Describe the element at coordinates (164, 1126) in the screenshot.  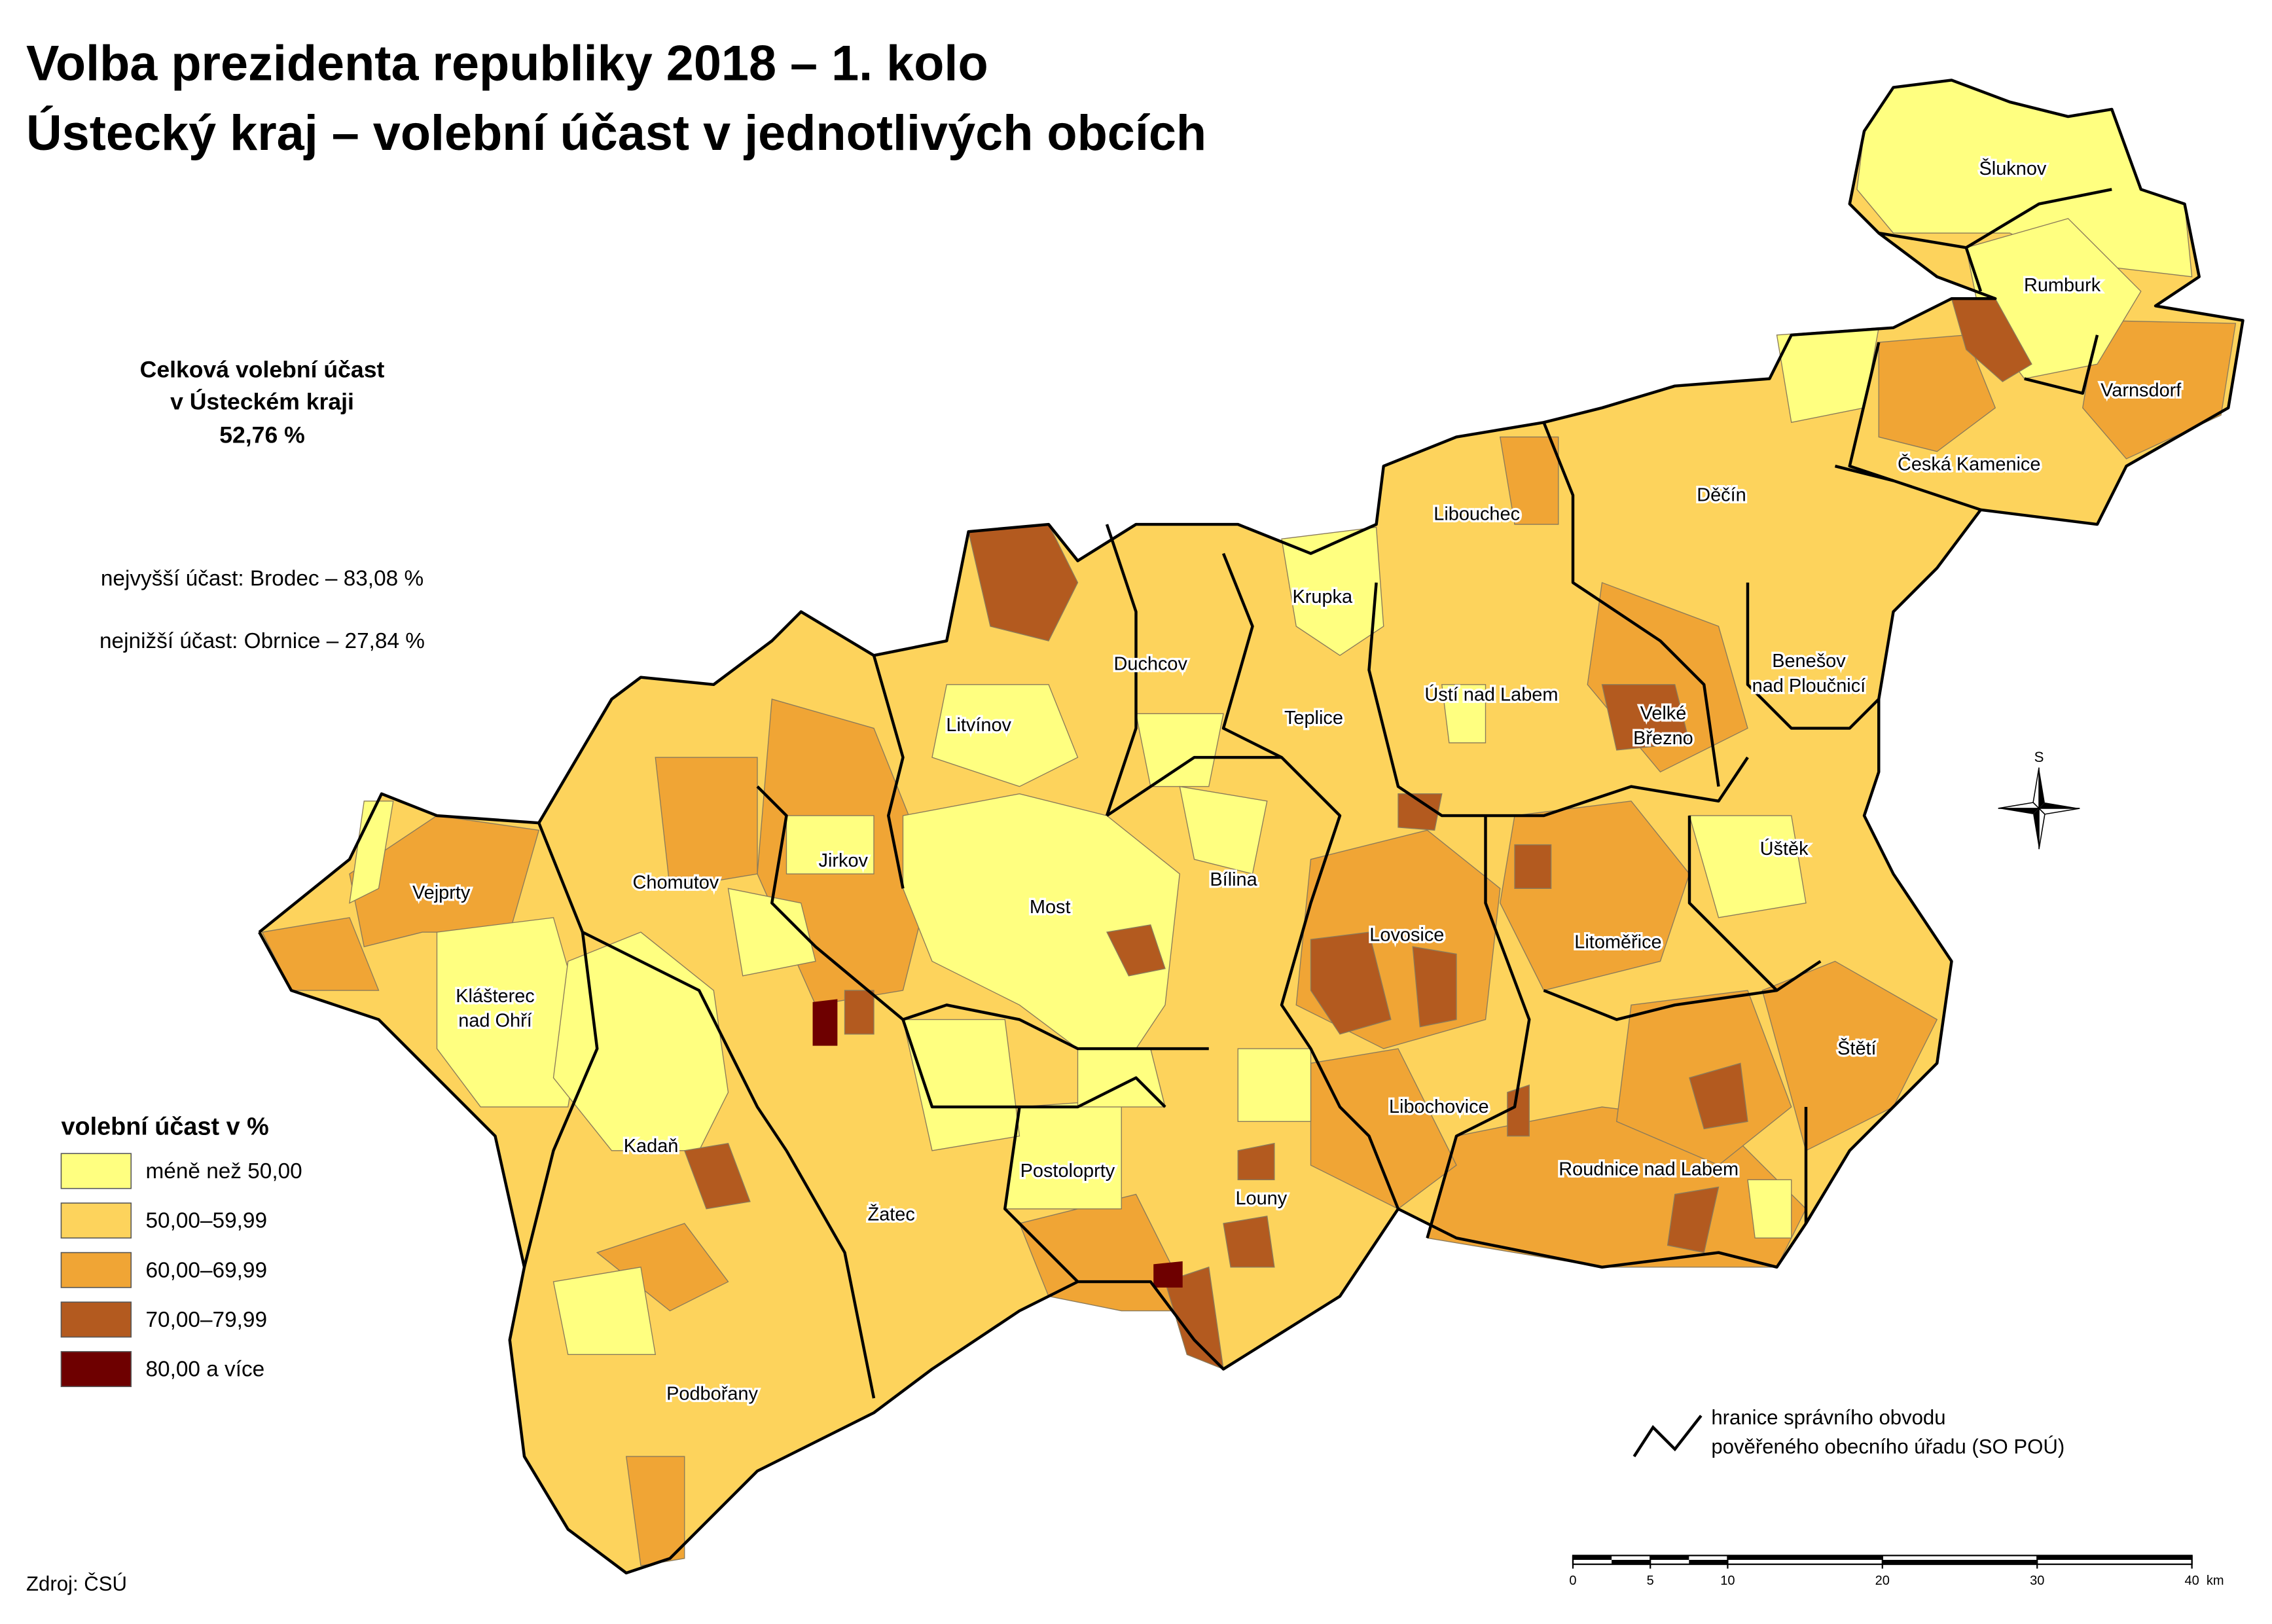
I see `legend-title: volební účast v %` at that location.